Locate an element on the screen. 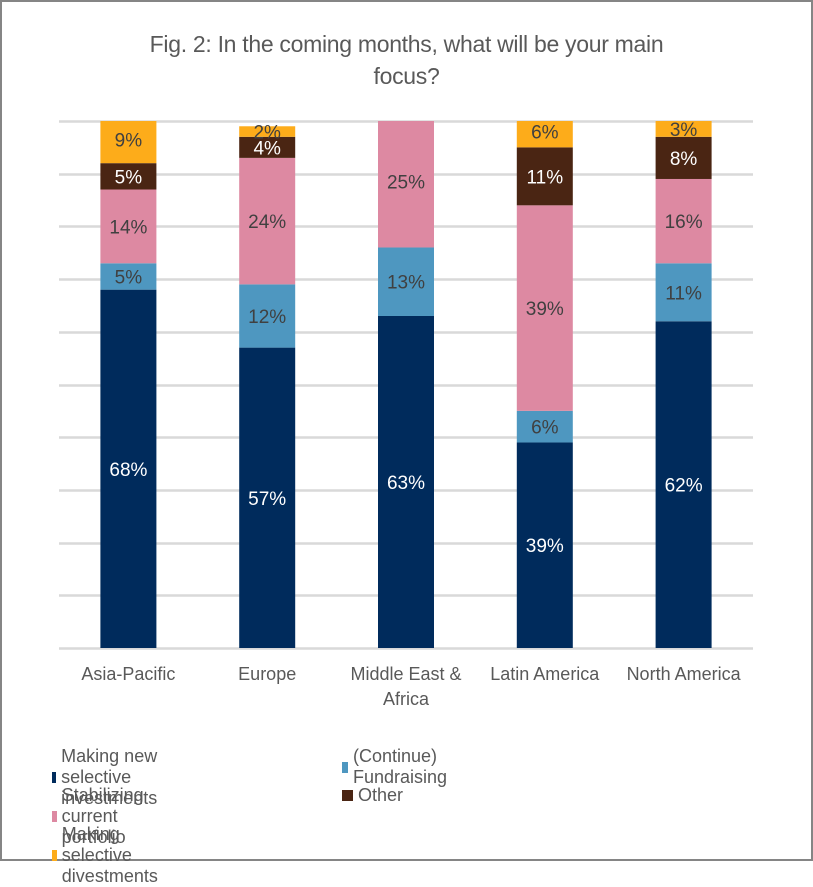 The height and width of the screenshot is (887, 813). x-axis-label: Middle East & is located at coordinates (405, 674).